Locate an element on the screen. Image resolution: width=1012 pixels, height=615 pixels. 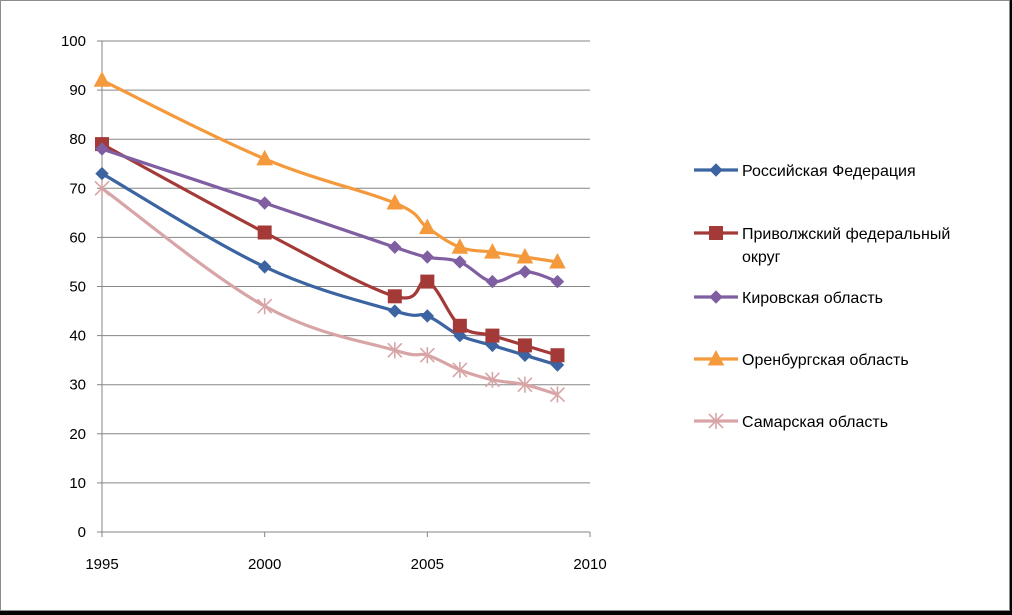
legend-label: Приволжский федеральный is located at coordinates (846, 234).